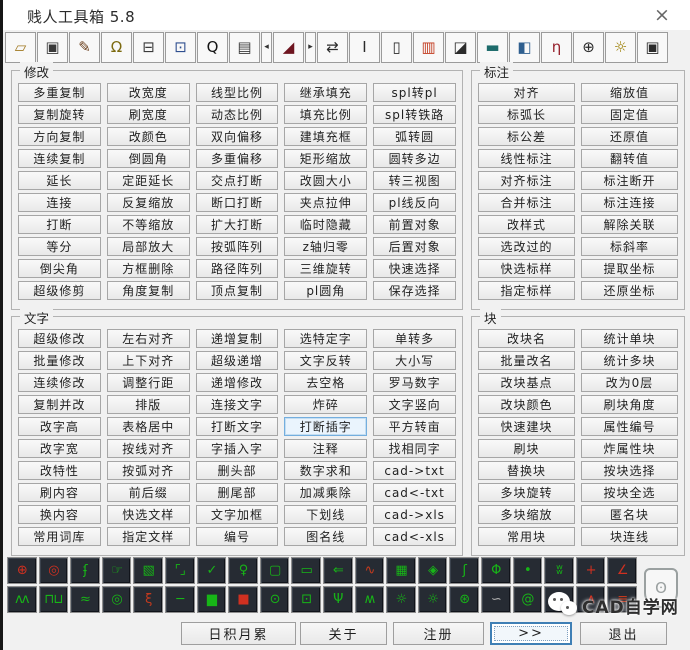 The image size is (690, 650). What do you see at coordinates (629, 404) in the screenshot?
I see `block-button: 刷块角度` at bounding box center [629, 404].